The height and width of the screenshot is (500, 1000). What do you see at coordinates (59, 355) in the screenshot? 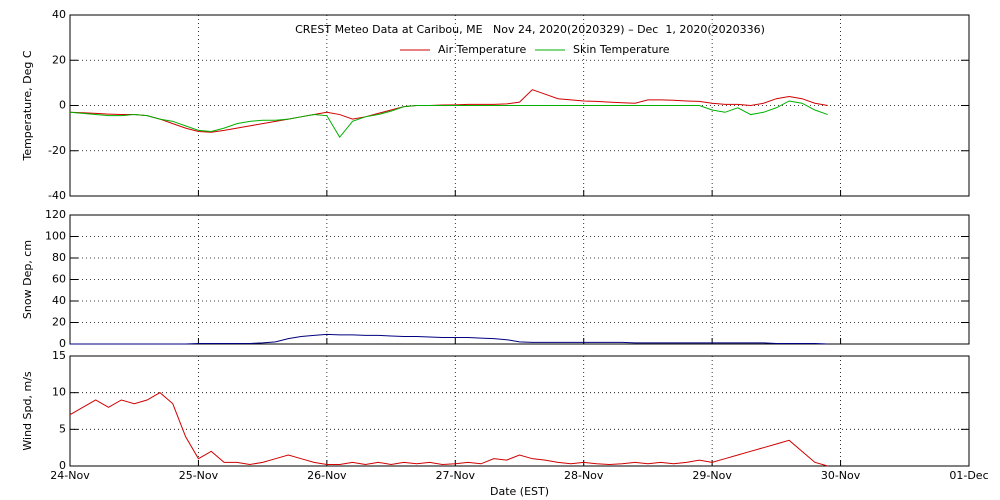
I see `y-tick-label: 15` at bounding box center [59, 355].